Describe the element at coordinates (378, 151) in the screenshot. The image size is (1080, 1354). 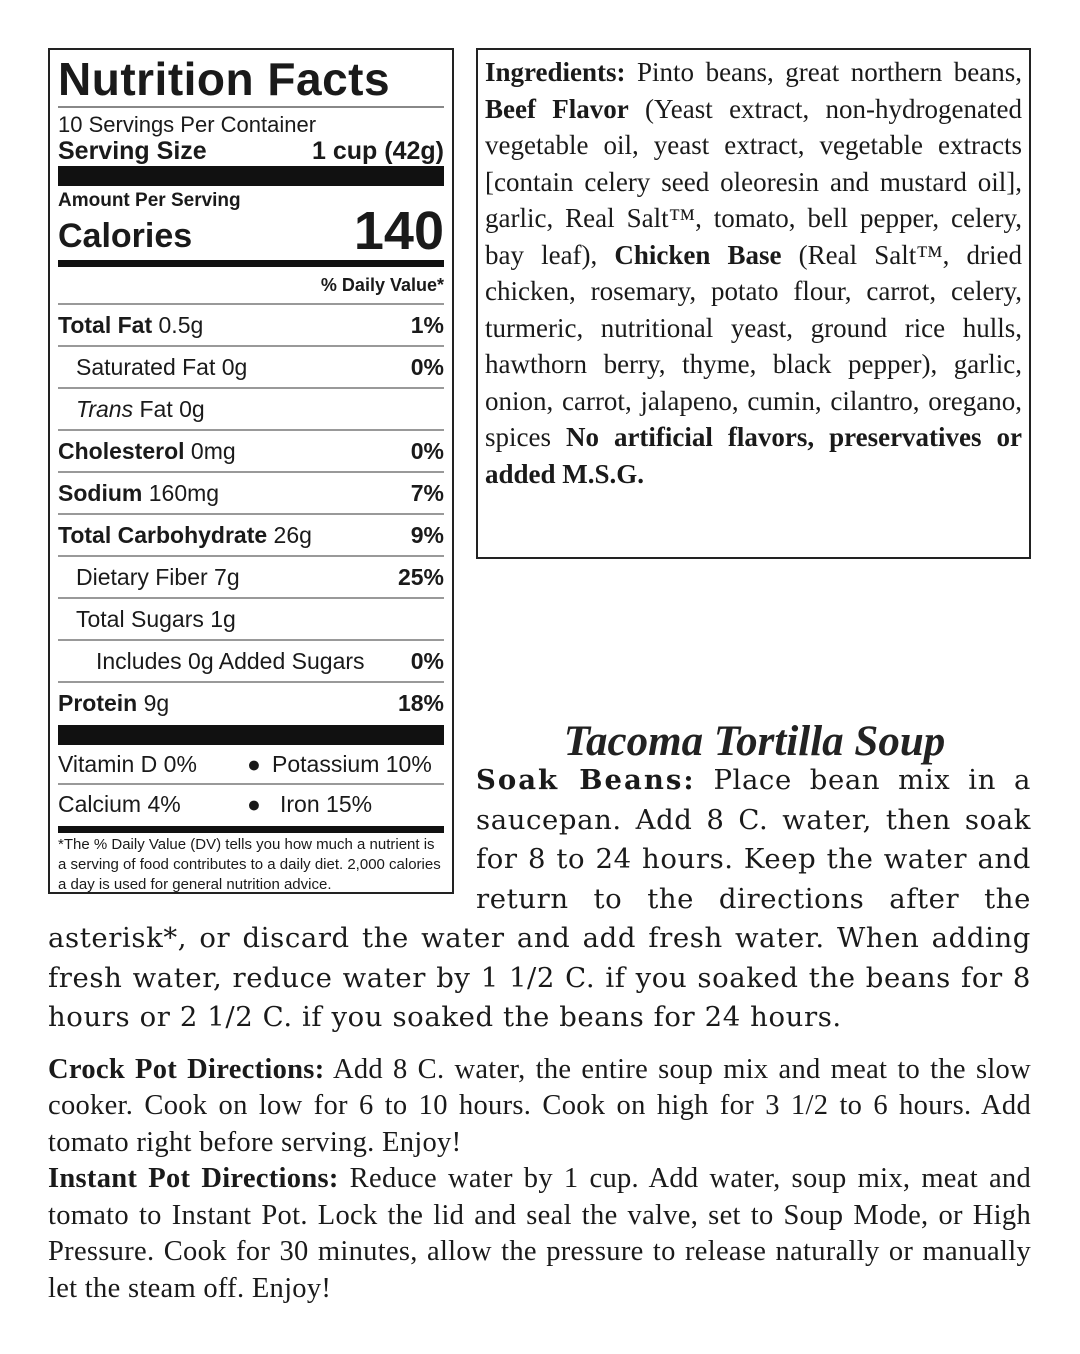
I see `serving-size-value: 1 cup (42g)` at that location.